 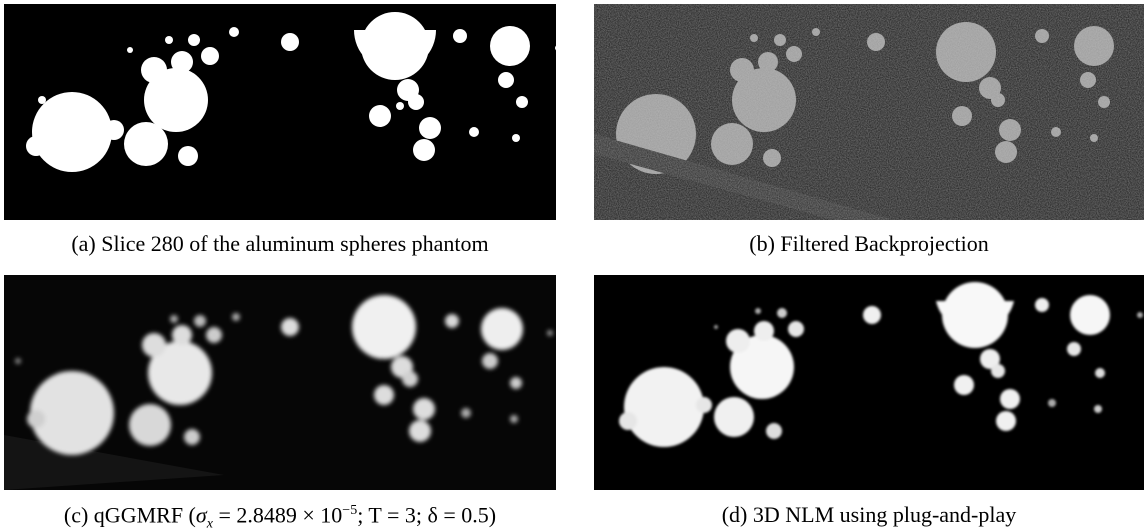 What do you see at coordinates (392, 515) in the screenshot?
I see `caption-c-T: ; T = 3;` at bounding box center [392, 515].